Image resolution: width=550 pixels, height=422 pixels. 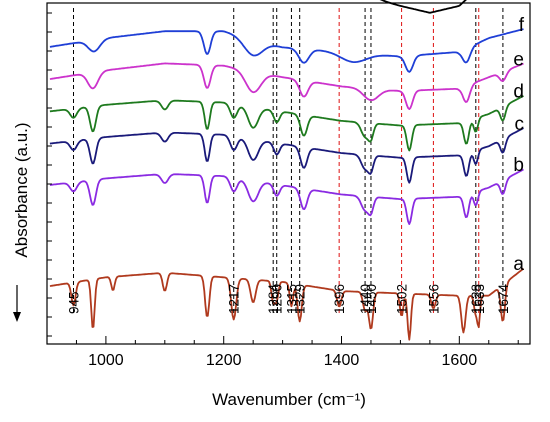 I want to click on annotation-label: 1628, so click(x=476, y=299).